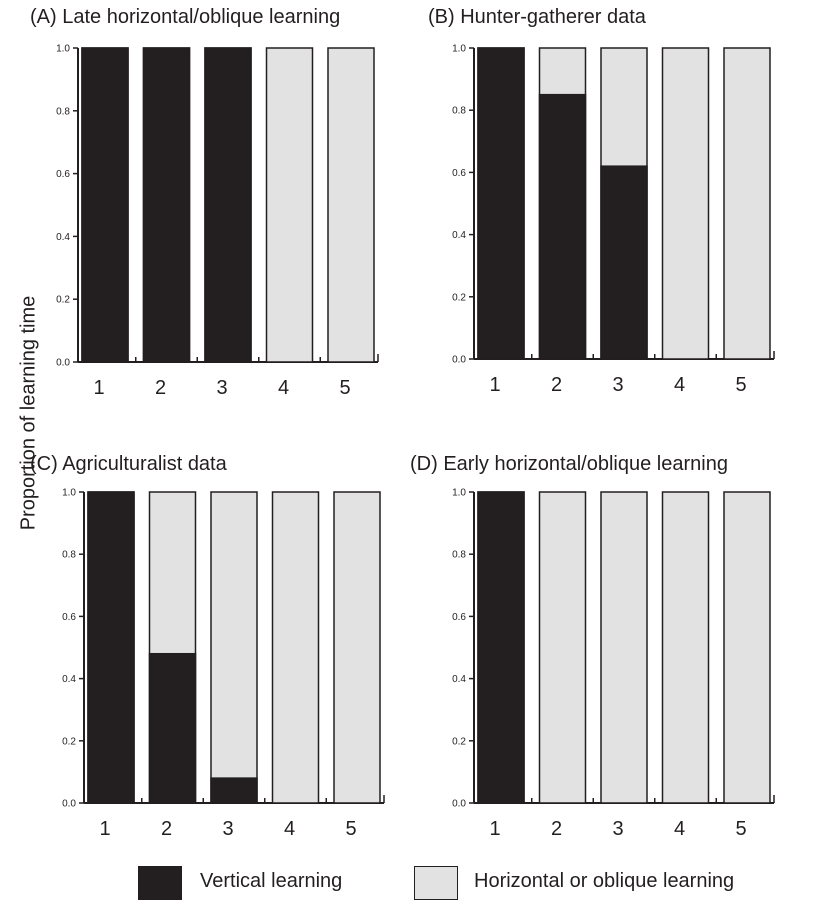  What do you see at coordinates (69, 493) in the screenshot?
I see `panel-c-y-tick-label: 1.0` at bounding box center [69, 493].